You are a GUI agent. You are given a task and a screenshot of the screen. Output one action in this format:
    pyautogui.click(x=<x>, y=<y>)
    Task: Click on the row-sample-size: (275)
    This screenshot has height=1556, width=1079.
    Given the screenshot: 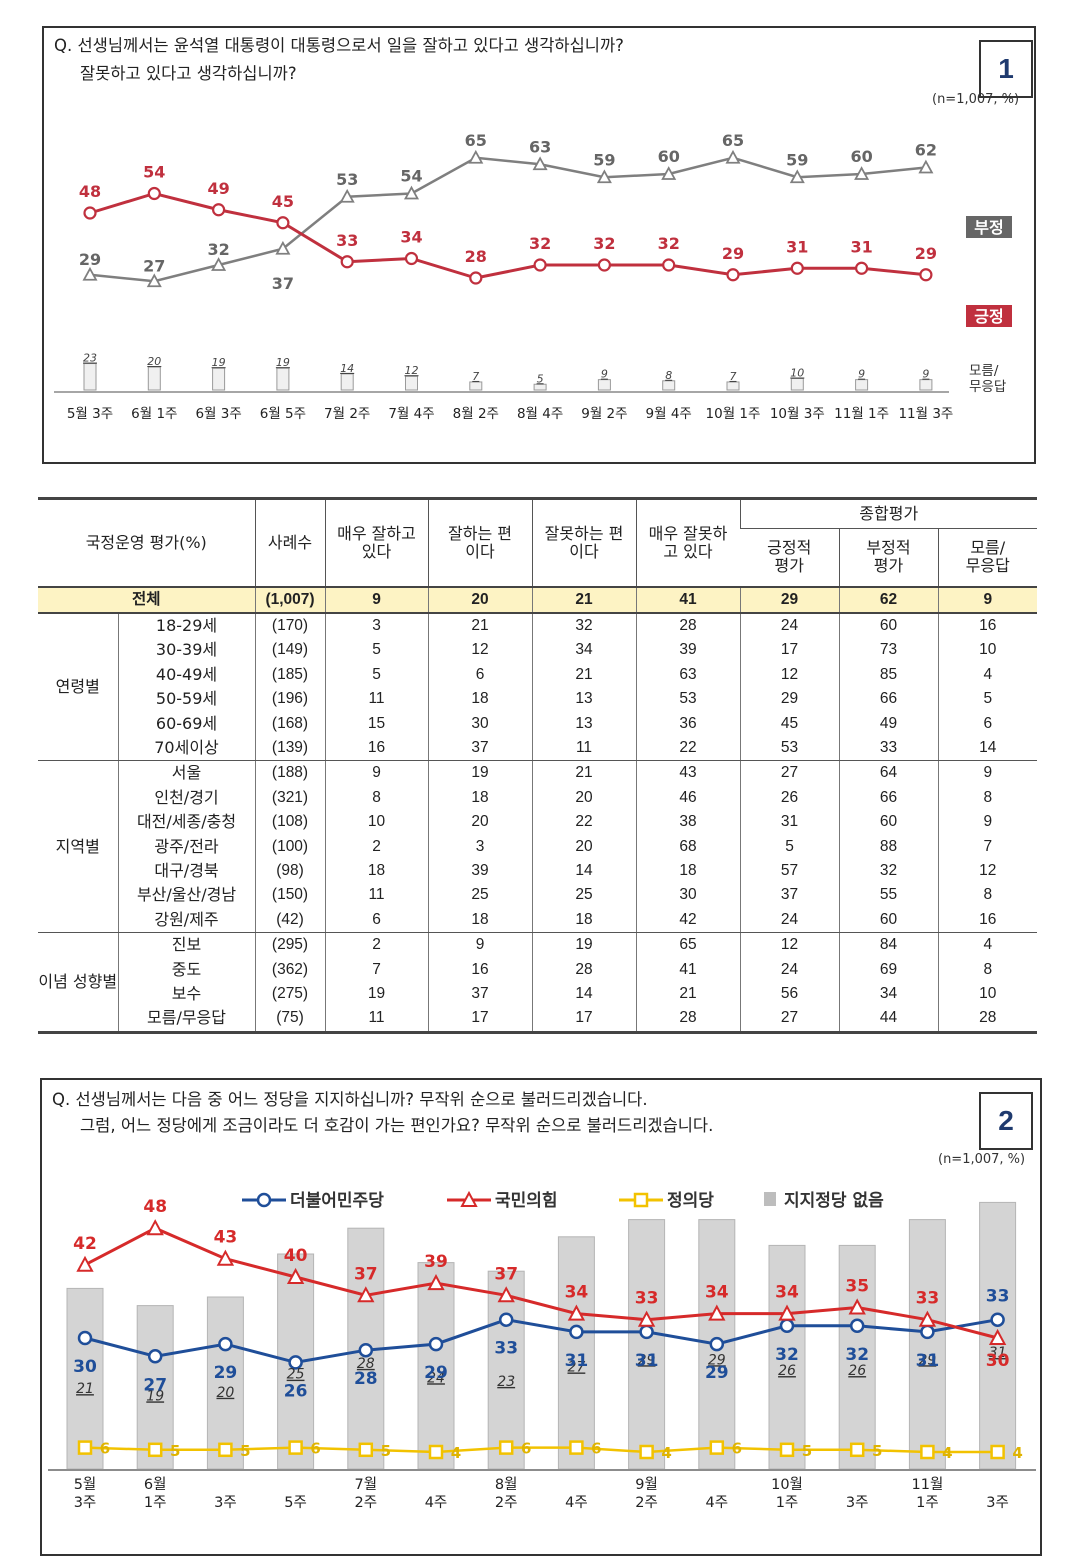 What is the action you would take?
    pyautogui.click(x=289, y=994)
    